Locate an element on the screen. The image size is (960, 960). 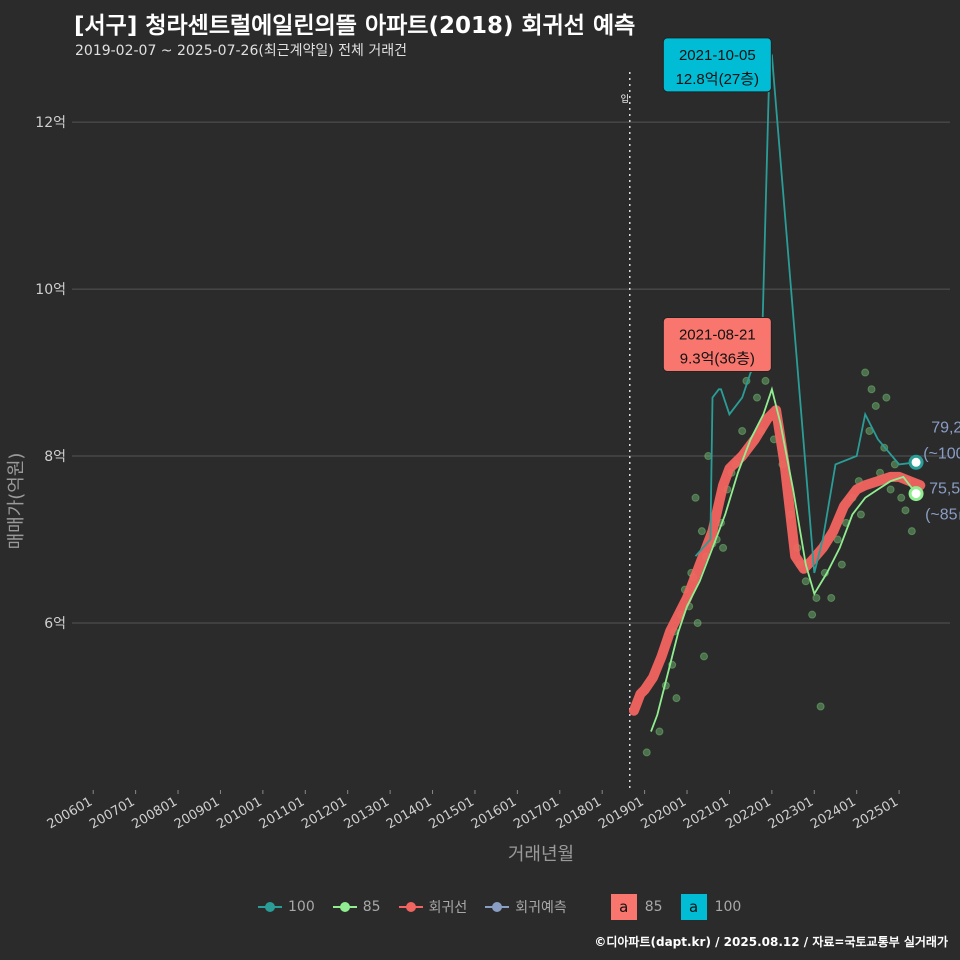
legend-item-forecast: 회귀예측 is located at coordinates (526, 907).